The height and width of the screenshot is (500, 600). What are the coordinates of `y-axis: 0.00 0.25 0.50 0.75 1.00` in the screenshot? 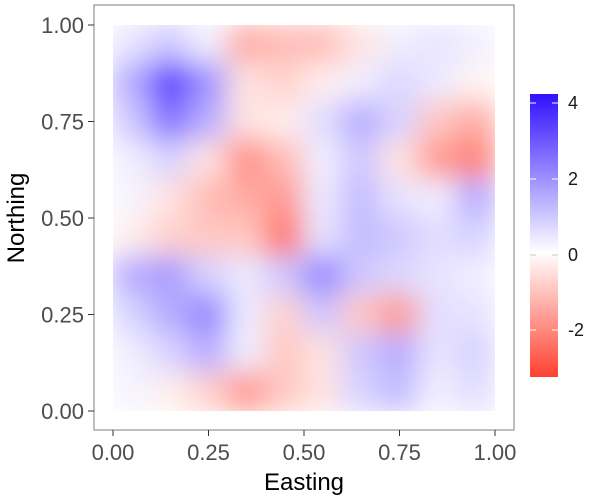 It's located at (67, 218).